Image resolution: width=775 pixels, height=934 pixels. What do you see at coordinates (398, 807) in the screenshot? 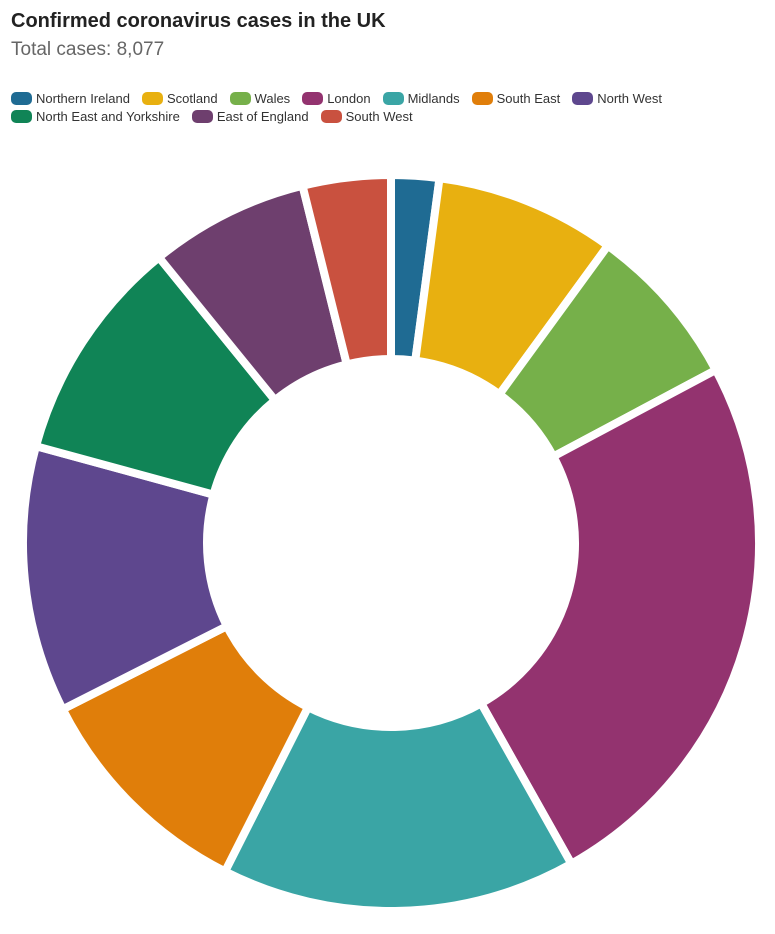
I see `slice-midlands` at bounding box center [398, 807].